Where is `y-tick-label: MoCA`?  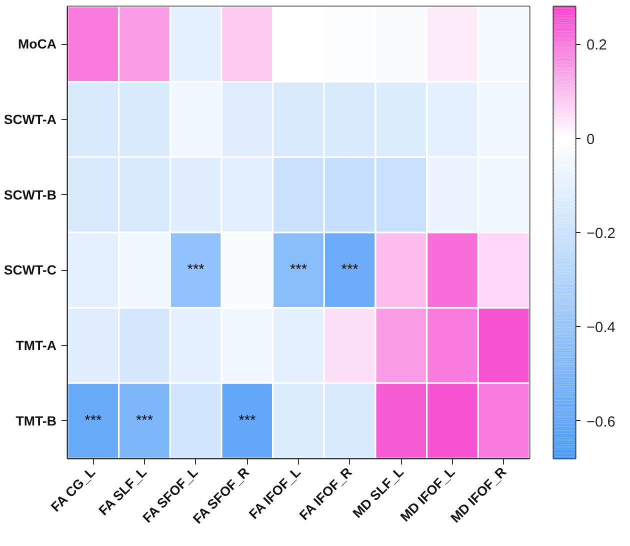 y-tick-label: MoCA is located at coordinates (37, 44).